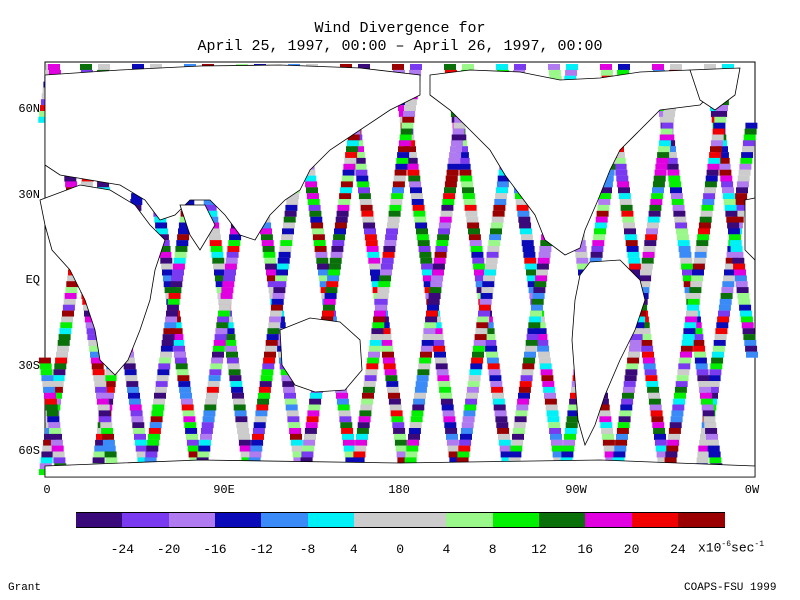  What do you see at coordinates (47, 490) in the screenshot?
I see `lon-label-0: 0` at bounding box center [47, 490].